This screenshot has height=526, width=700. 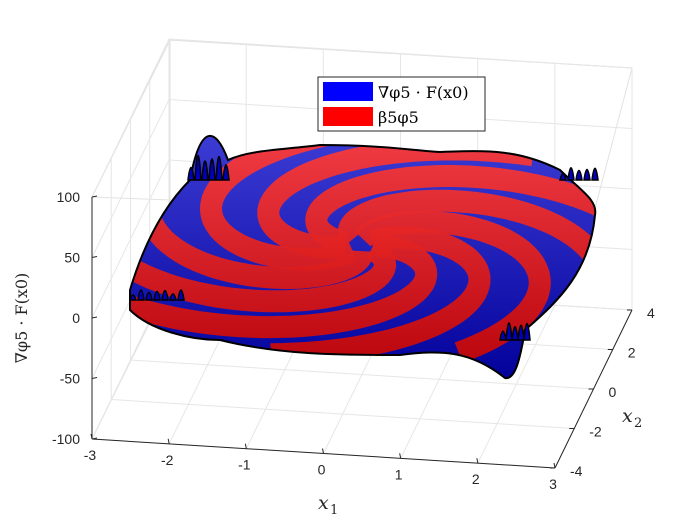 I want to click on legend-entry-2: β5φ5, so click(x=398, y=117).